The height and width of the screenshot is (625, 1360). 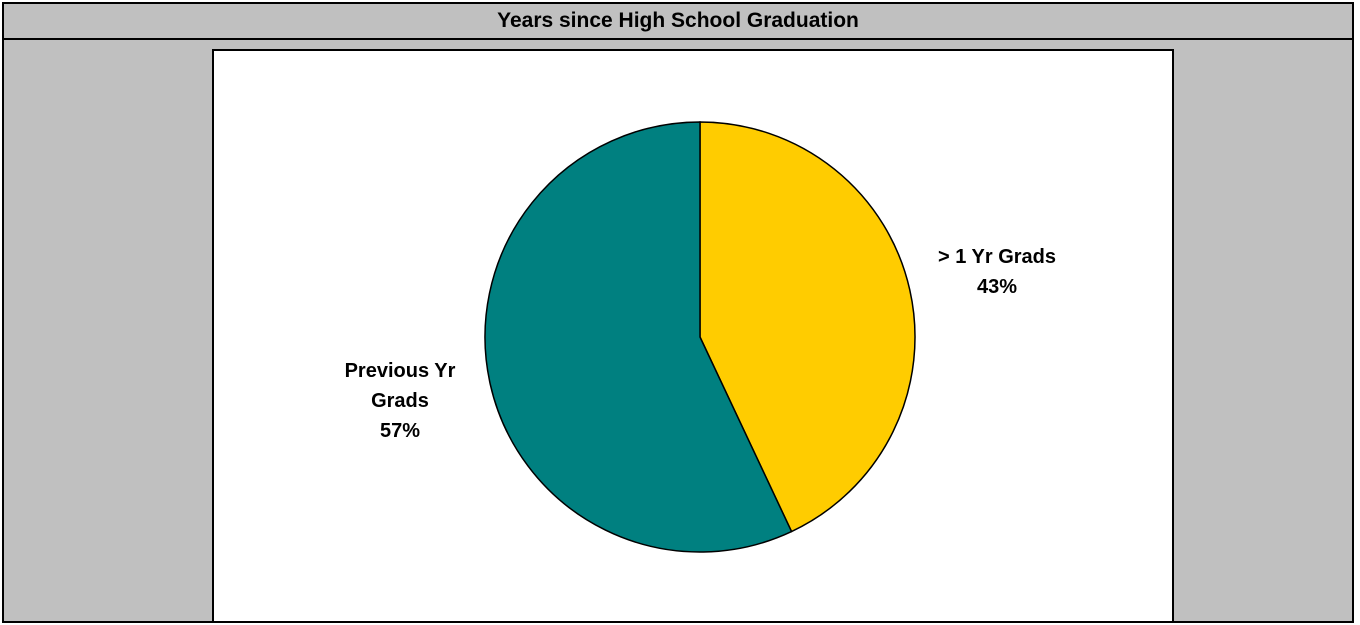 I want to click on slice-name-label: Previous Yr, so click(x=400, y=371).